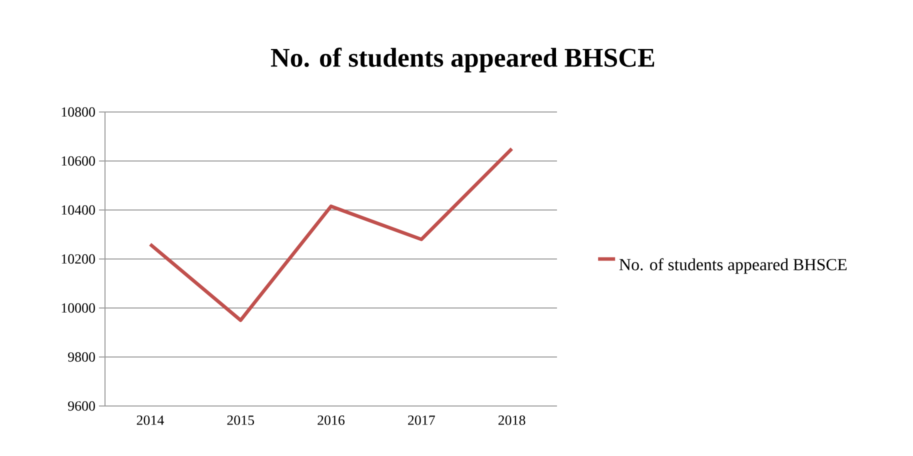 The height and width of the screenshot is (456, 913). Describe the element at coordinates (462, 60) in the screenshot. I see `chart-title: No. of students appeared BHSCE` at that location.